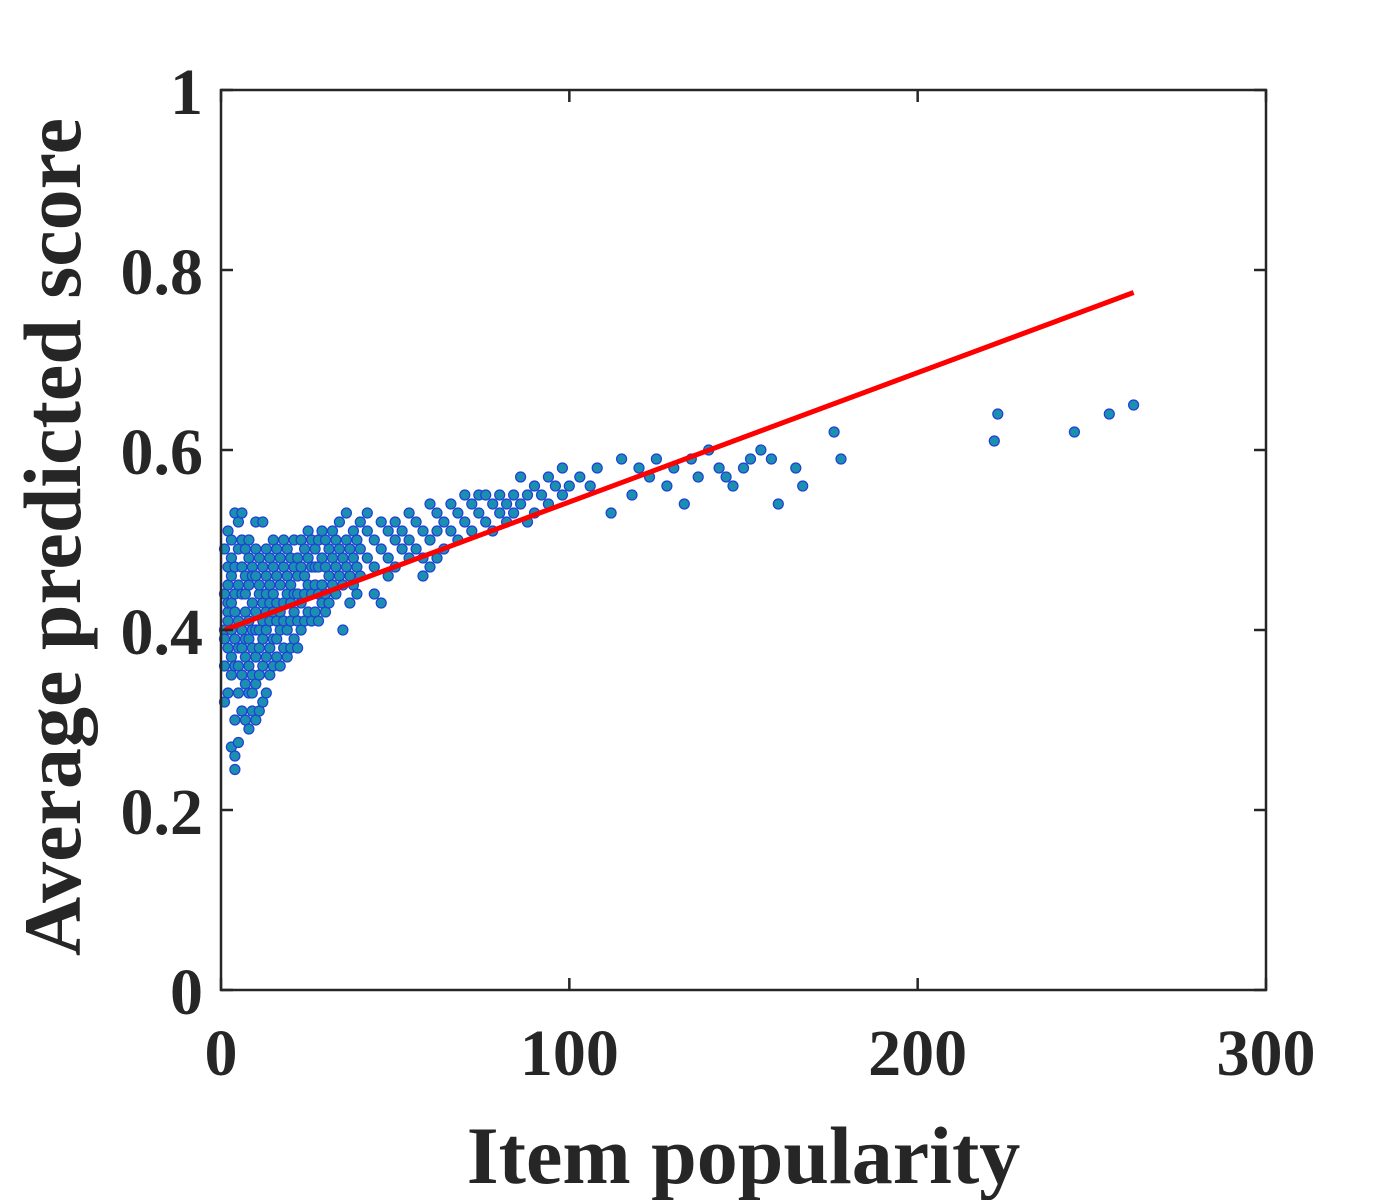 The height and width of the screenshot is (1200, 1400). Describe the element at coordinates (162, 632) in the screenshot. I see `y-tick-label: 0.4` at that location.